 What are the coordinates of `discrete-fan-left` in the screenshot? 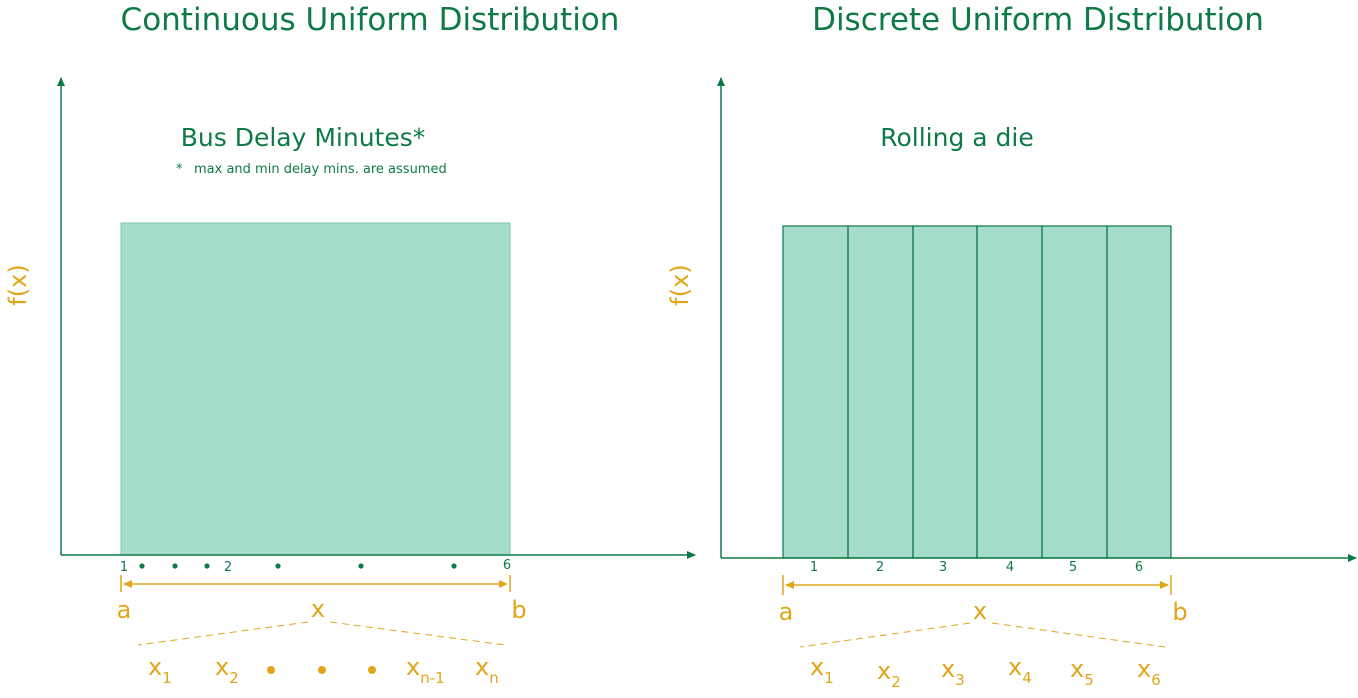 It's located at (885, 635).